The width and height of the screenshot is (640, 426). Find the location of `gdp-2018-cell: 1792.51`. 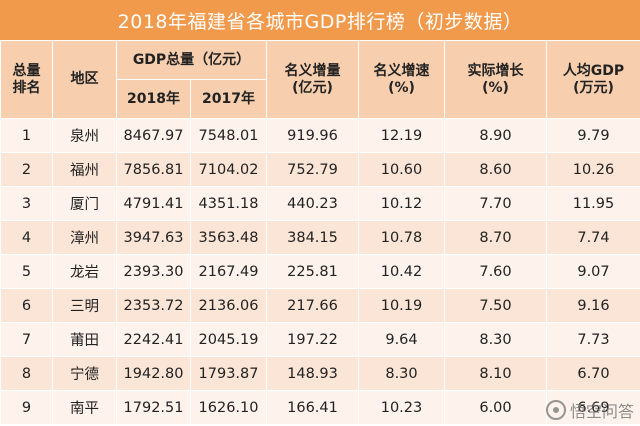

gdp-2018-cell: 1792.51 is located at coordinates (153, 407).